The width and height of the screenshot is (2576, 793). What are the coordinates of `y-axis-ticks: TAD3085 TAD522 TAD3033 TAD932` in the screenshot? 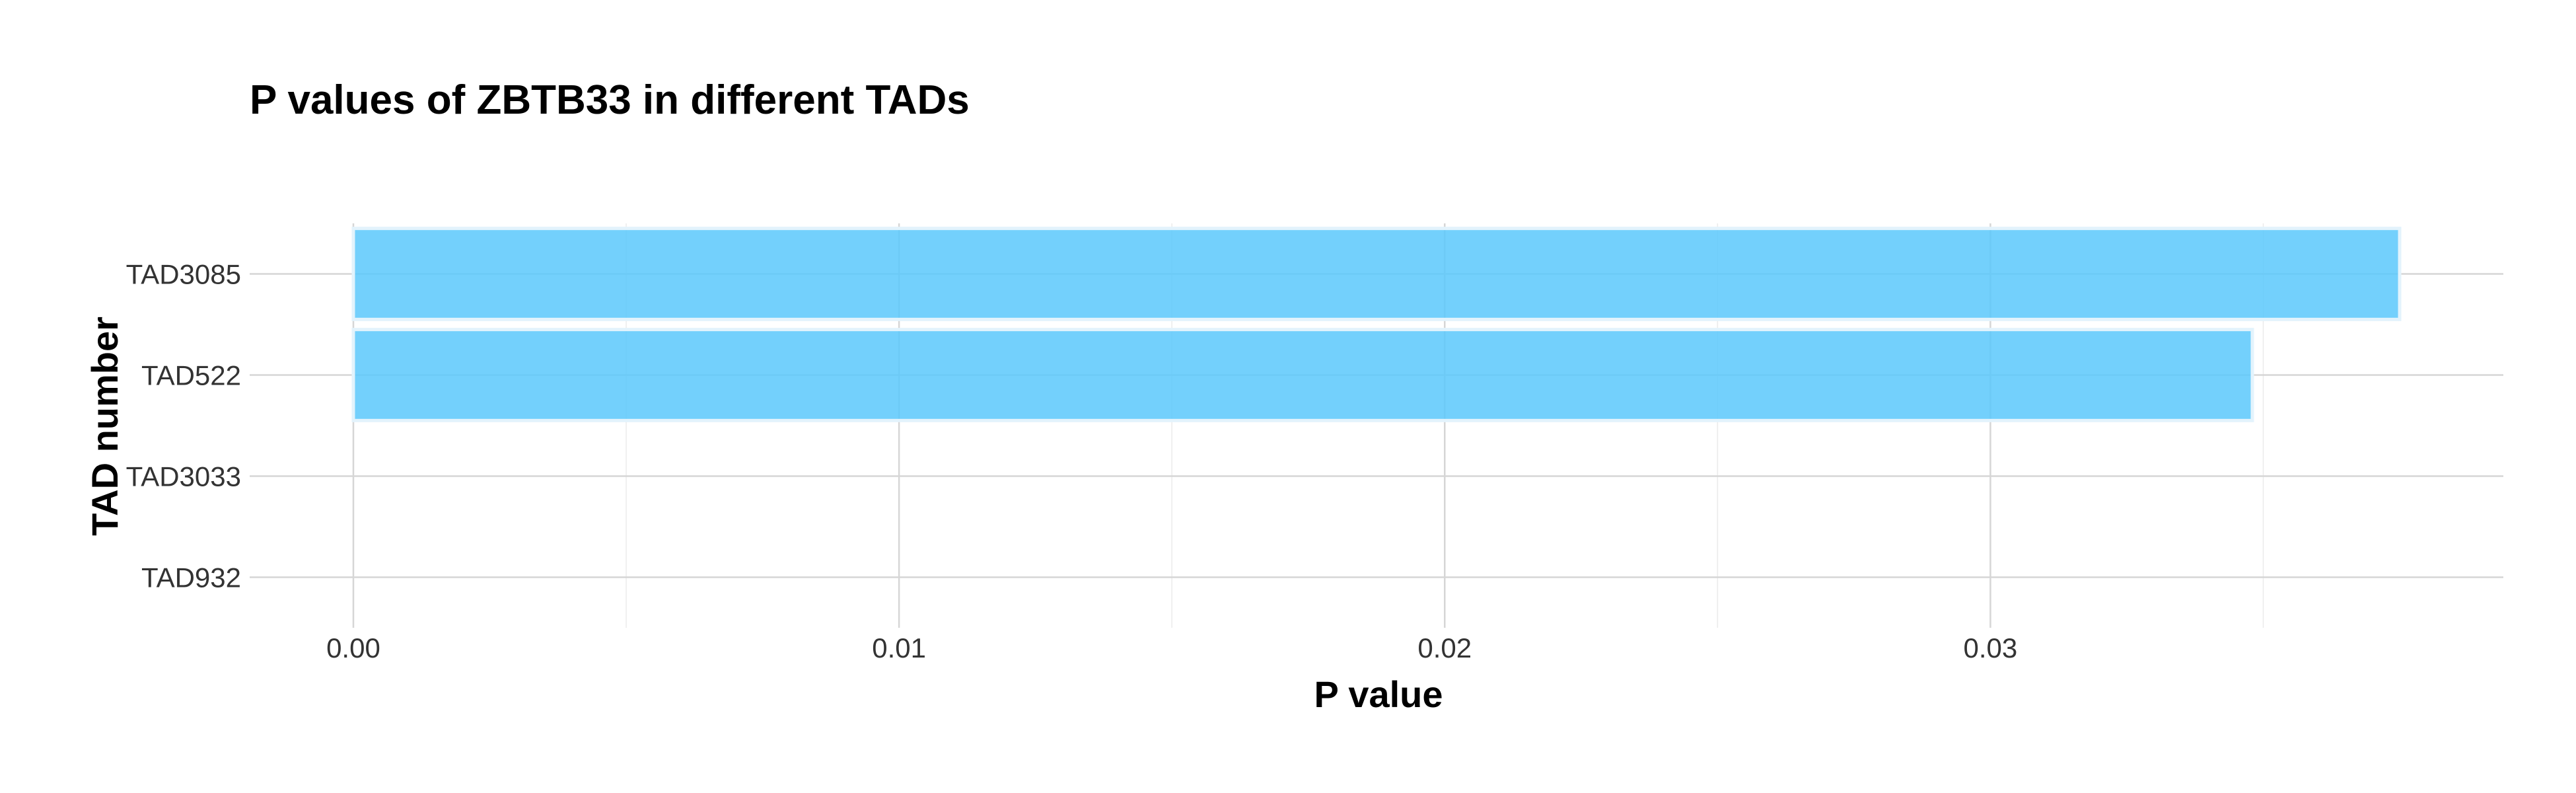 It's located at (184, 426).